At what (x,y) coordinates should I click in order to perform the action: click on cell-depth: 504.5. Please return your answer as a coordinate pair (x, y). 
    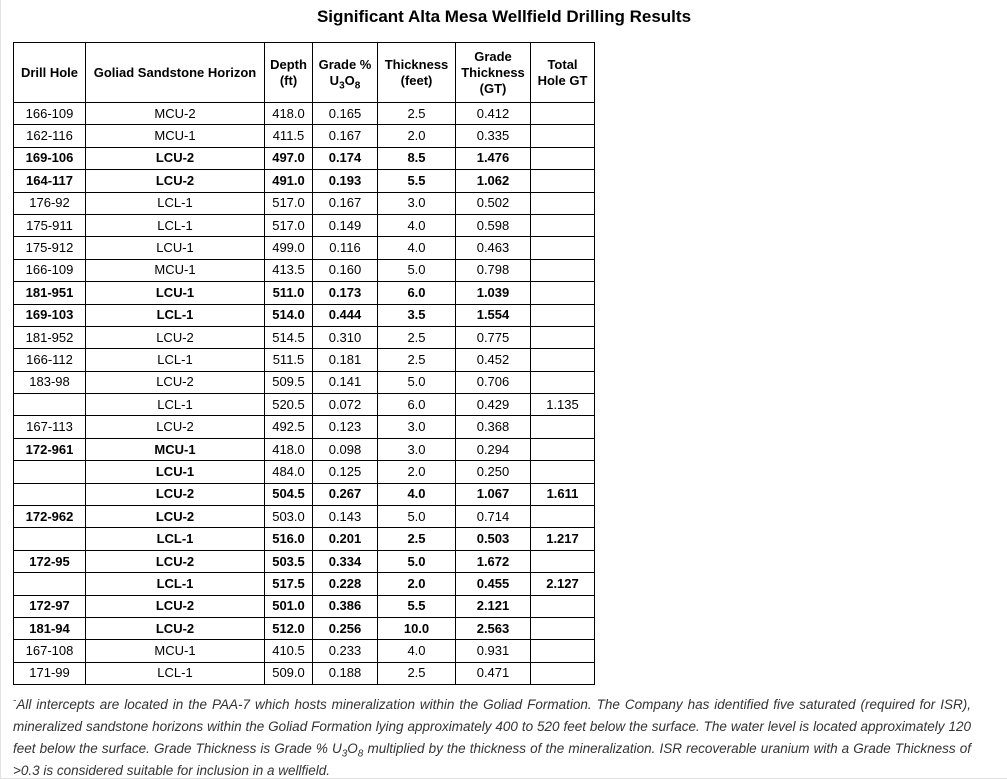
    Looking at the image, I should click on (288, 494).